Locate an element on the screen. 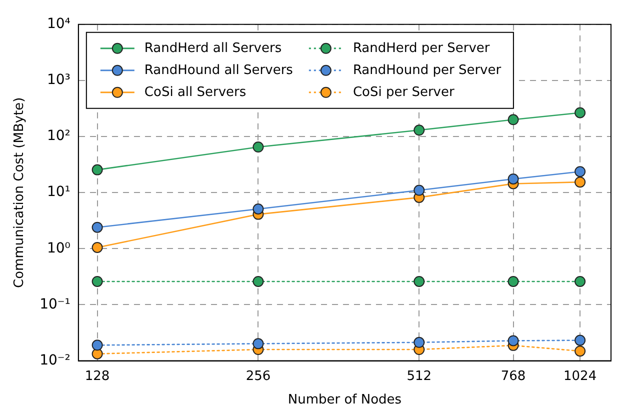  x-axis-title: Number of Nodes is located at coordinates (345, 400).